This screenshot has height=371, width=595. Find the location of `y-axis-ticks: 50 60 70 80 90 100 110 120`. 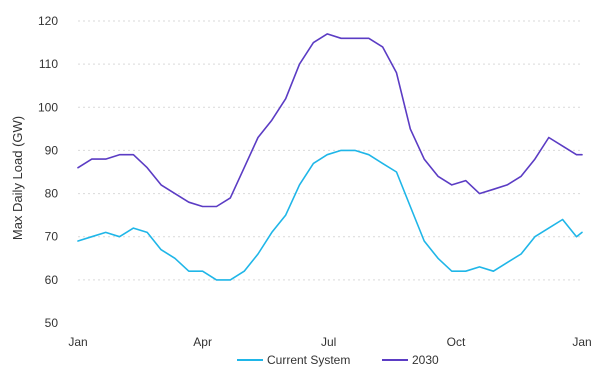

y-axis-ticks: 50 60 70 80 90 100 110 120 is located at coordinates (48, 172).